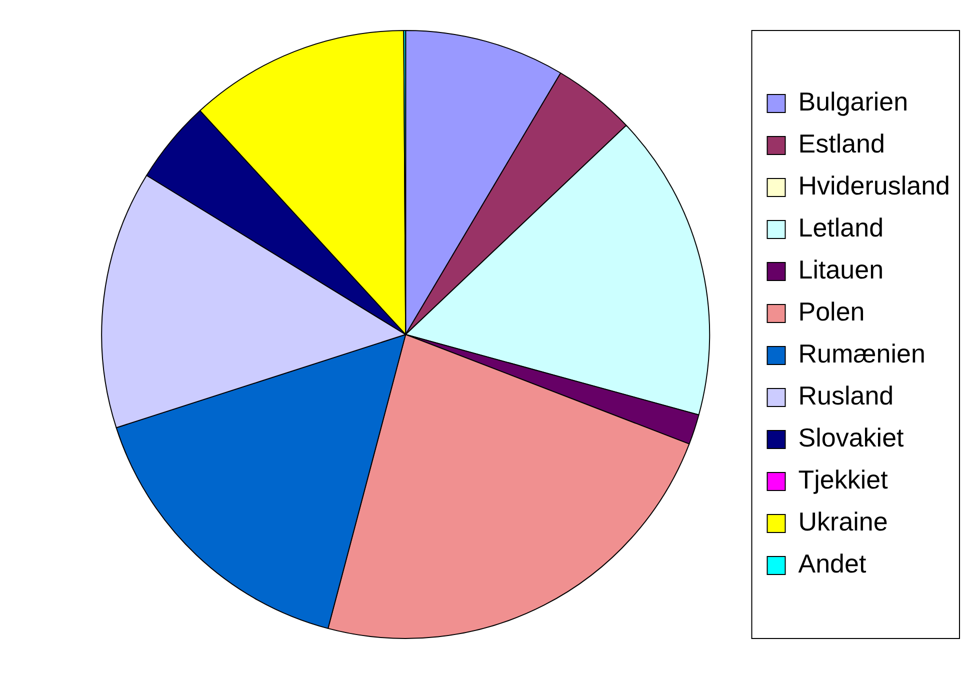 The image size is (980, 679). What do you see at coordinates (843, 521) in the screenshot?
I see `legend-label: Ukraine` at bounding box center [843, 521].